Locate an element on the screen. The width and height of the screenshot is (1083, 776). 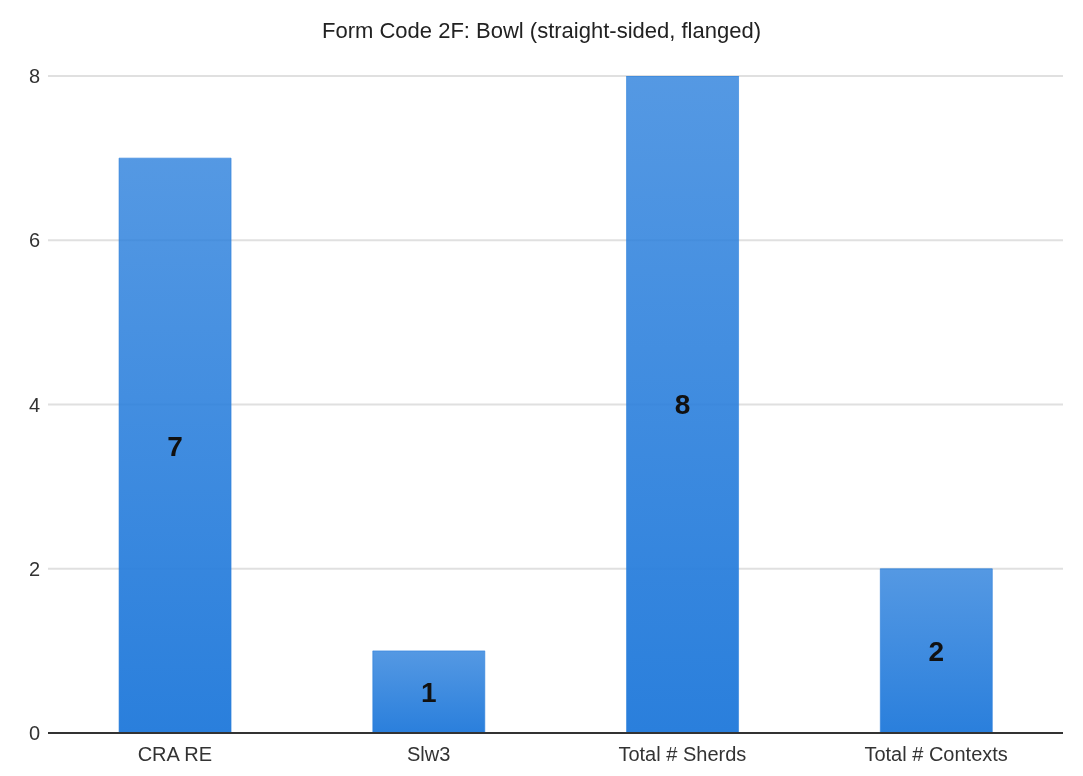
data-label: 1 is located at coordinates (429, 692).